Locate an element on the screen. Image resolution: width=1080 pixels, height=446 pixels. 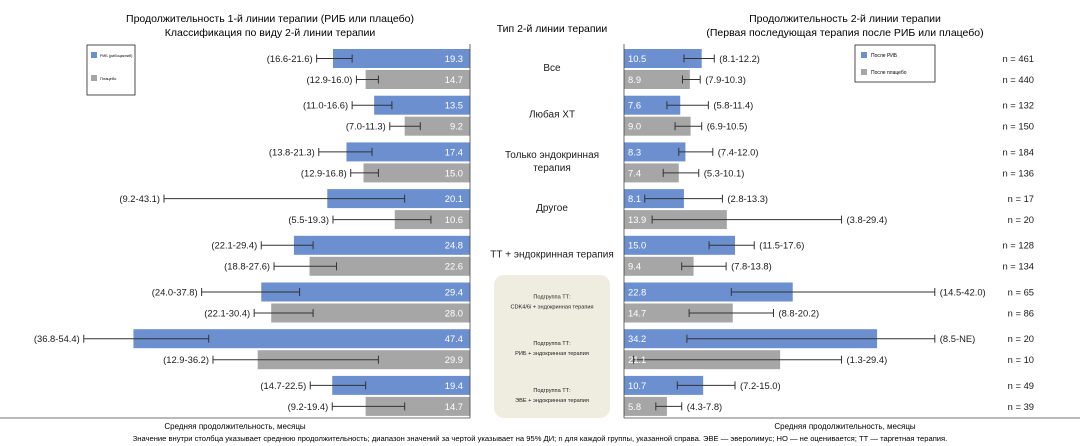
right-value-label: 7.6 is located at coordinates (634, 105).